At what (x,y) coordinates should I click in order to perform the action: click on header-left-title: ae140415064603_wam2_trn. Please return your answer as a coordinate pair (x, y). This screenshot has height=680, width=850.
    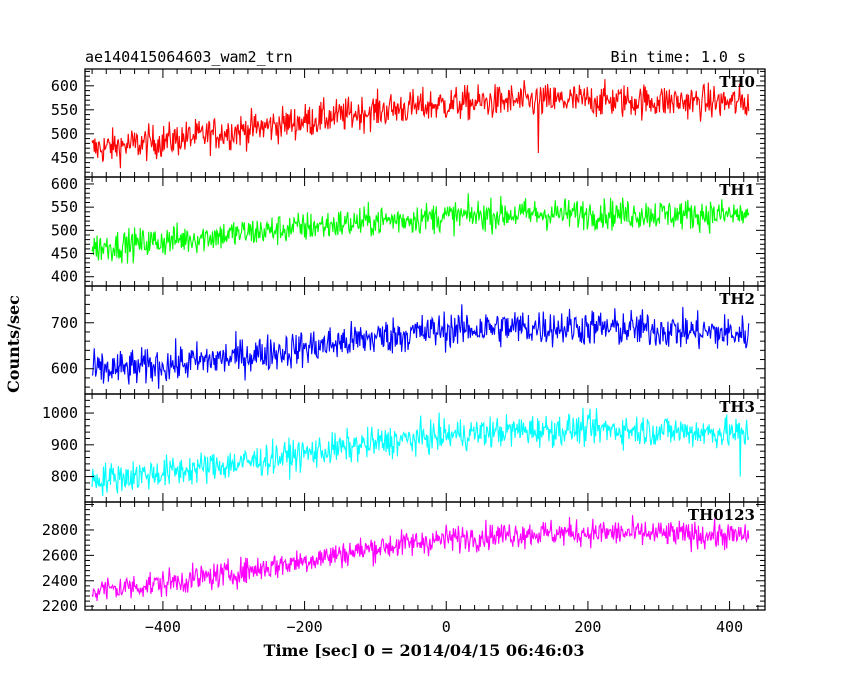
    Looking at the image, I should click on (189, 57).